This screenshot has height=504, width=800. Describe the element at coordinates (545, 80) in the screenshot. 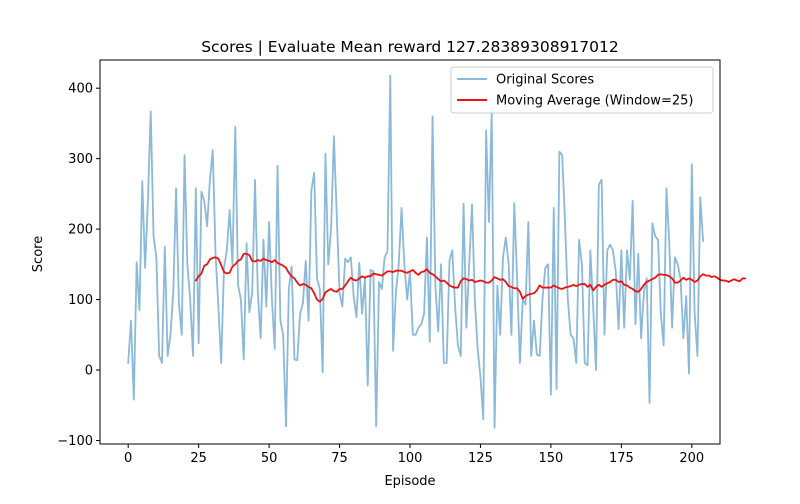

I see `legend-label-original-scores: Original Scores` at that location.